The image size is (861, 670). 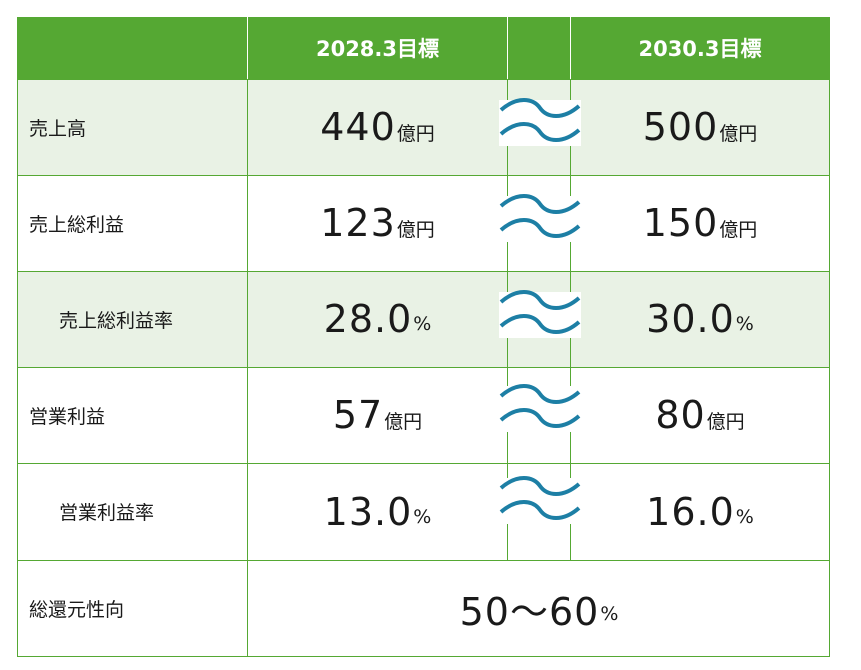 What do you see at coordinates (377, 511) in the screenshot?
I see `value-operating-margin-2028: 13.0%` at bounding box center [377, 511].